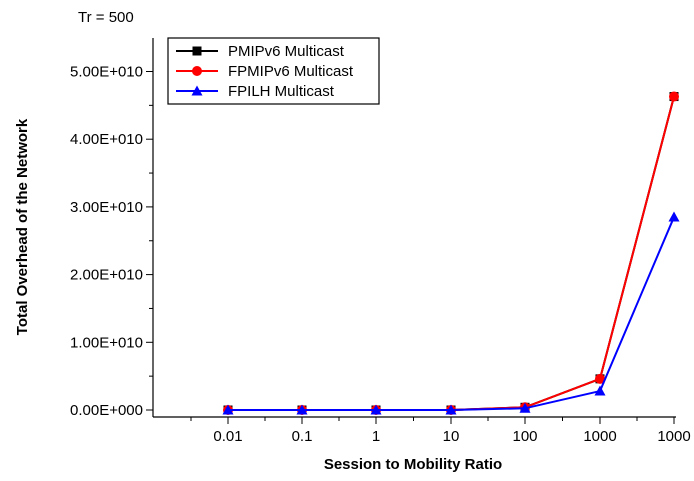 The height and width of the screenshot is (481, 694). I want to click on y-tick-label: 3.00E+010, so click(106, 207).